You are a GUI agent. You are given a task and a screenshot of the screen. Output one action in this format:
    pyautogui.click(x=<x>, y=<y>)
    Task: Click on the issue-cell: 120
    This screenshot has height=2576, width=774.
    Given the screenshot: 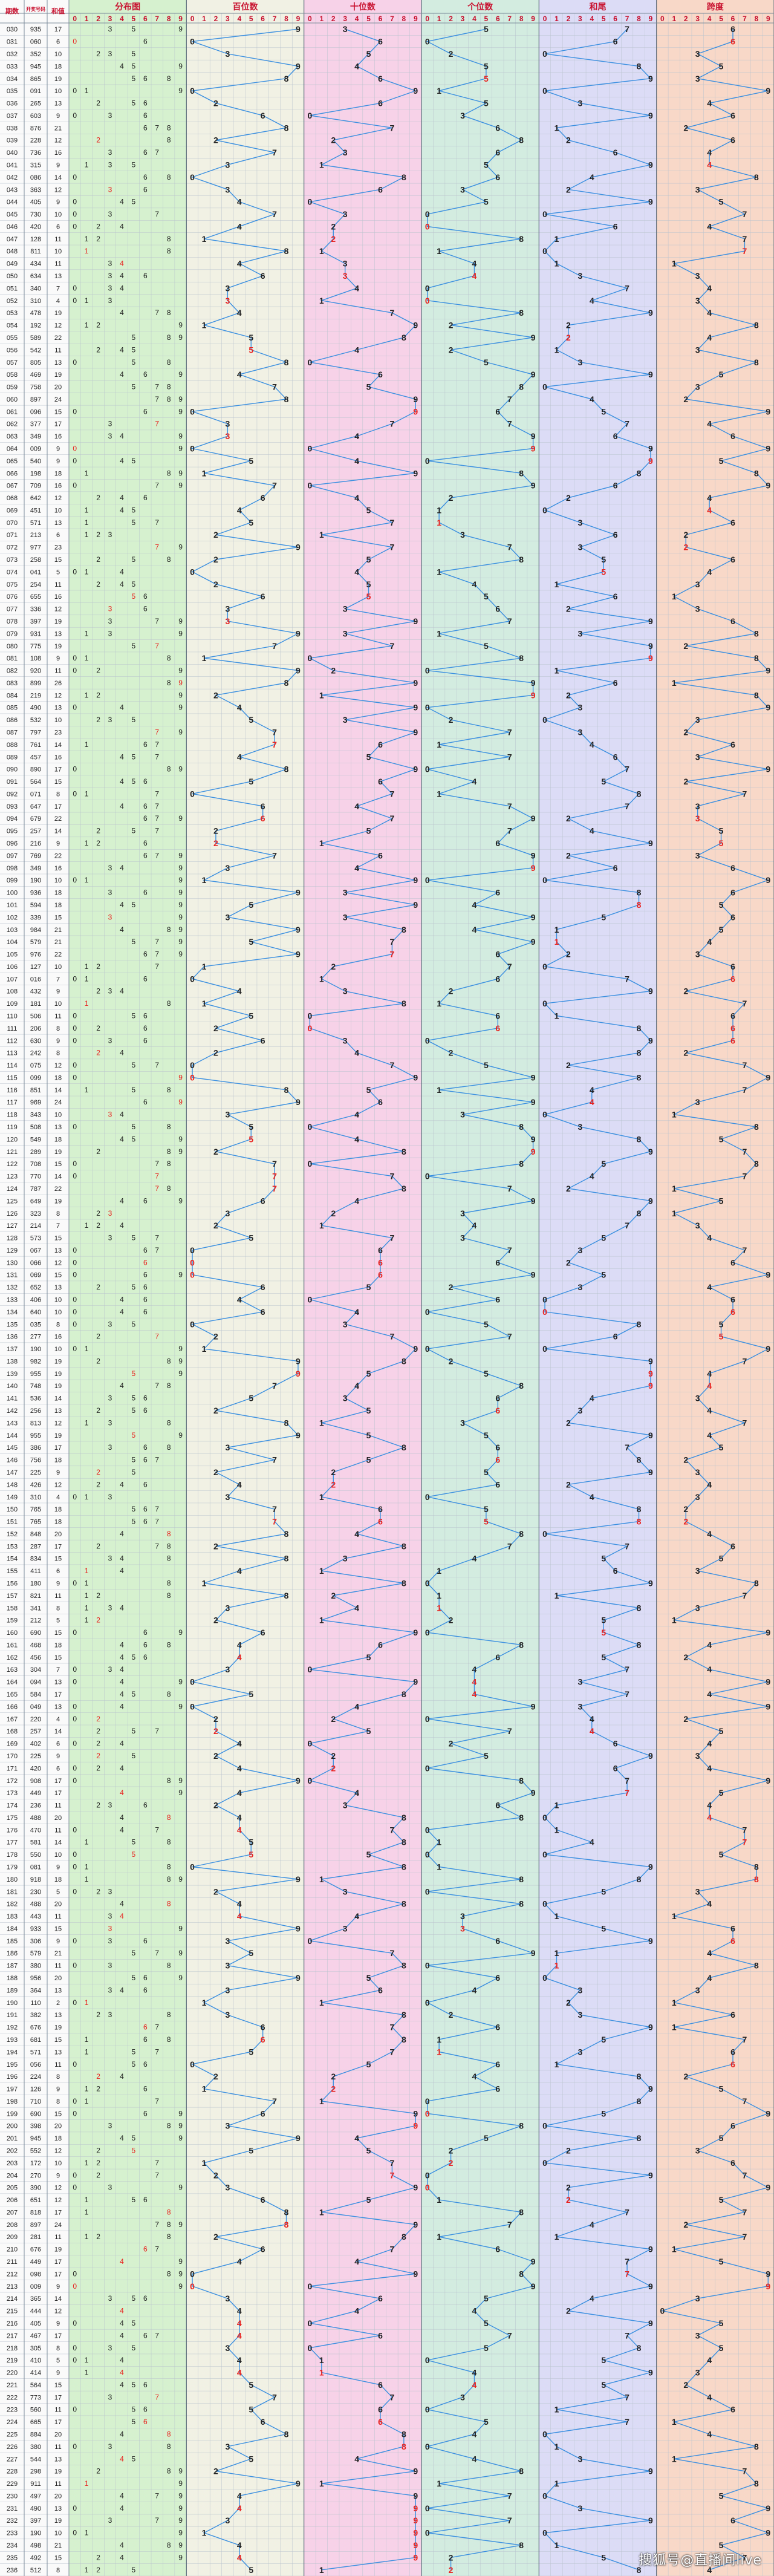 What is the action you would take?
    pyautogui.click(x=13, y=1139)
    